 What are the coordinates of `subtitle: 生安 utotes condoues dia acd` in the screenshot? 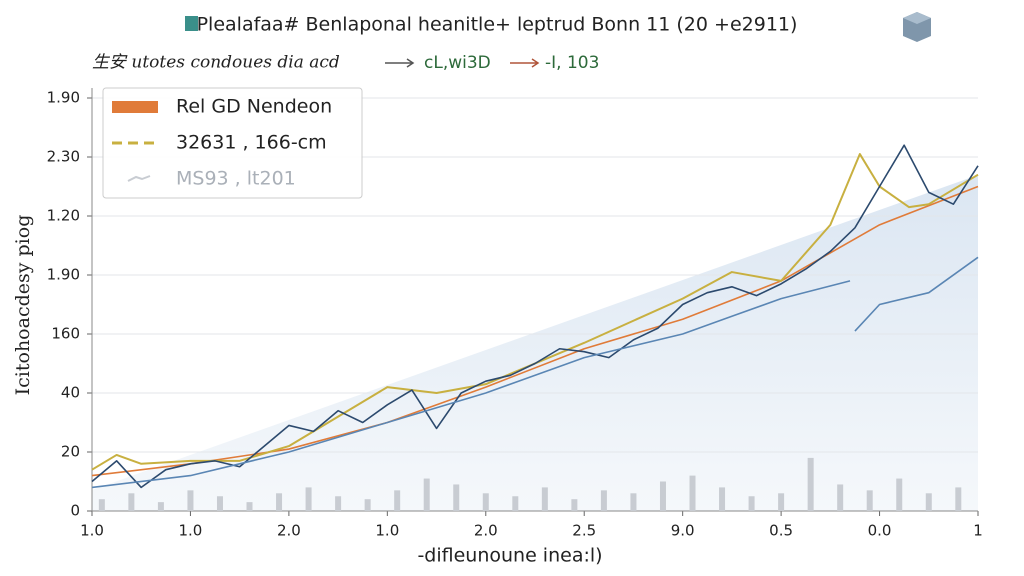 It's located at (216, 63).